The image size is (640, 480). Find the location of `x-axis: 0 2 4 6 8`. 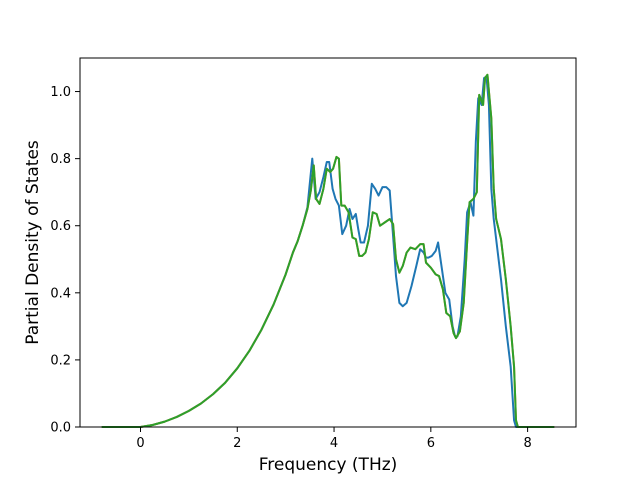

x-axis: 0 2 4 6 8 is located at coordinates (334, 439).